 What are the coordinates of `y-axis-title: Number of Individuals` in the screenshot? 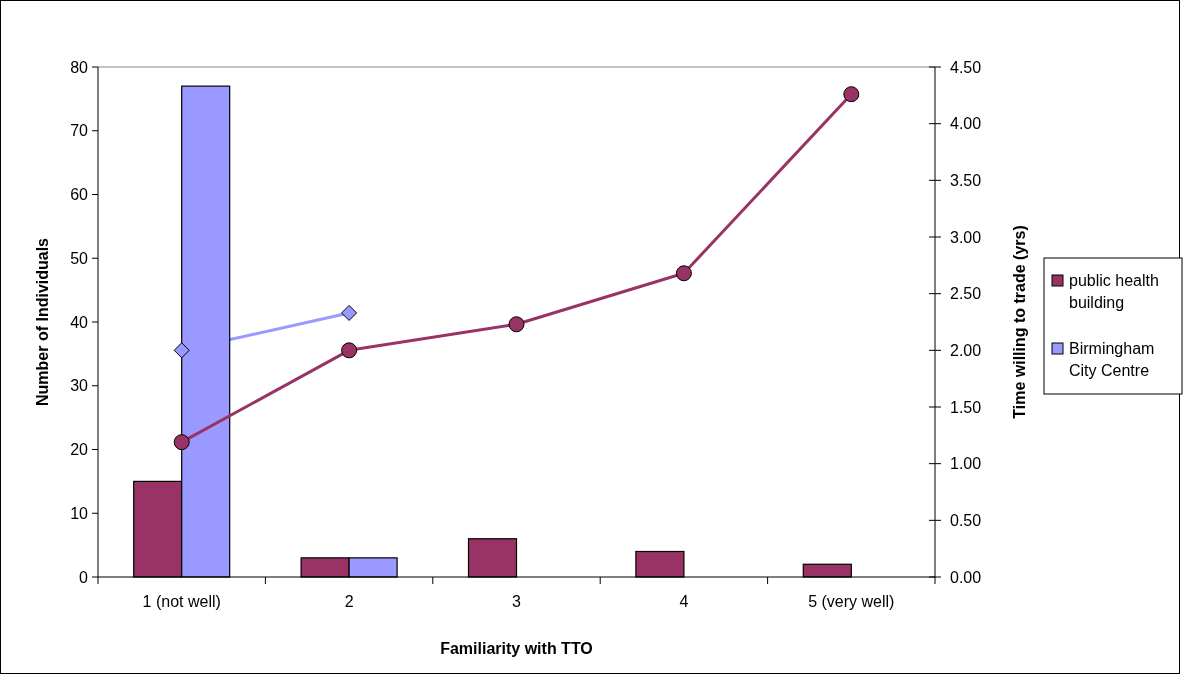 It's located at (42, 322).